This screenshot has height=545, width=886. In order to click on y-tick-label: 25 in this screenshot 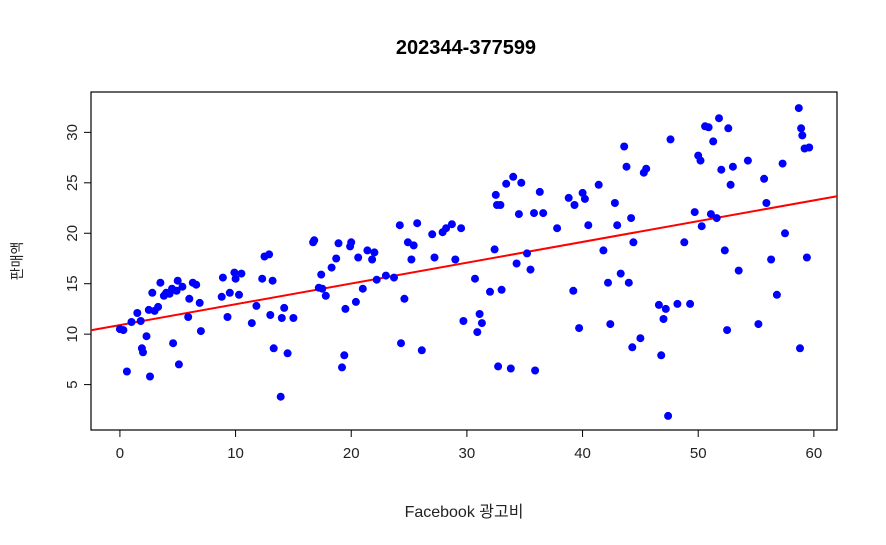, I will do `click(72, 182)`.